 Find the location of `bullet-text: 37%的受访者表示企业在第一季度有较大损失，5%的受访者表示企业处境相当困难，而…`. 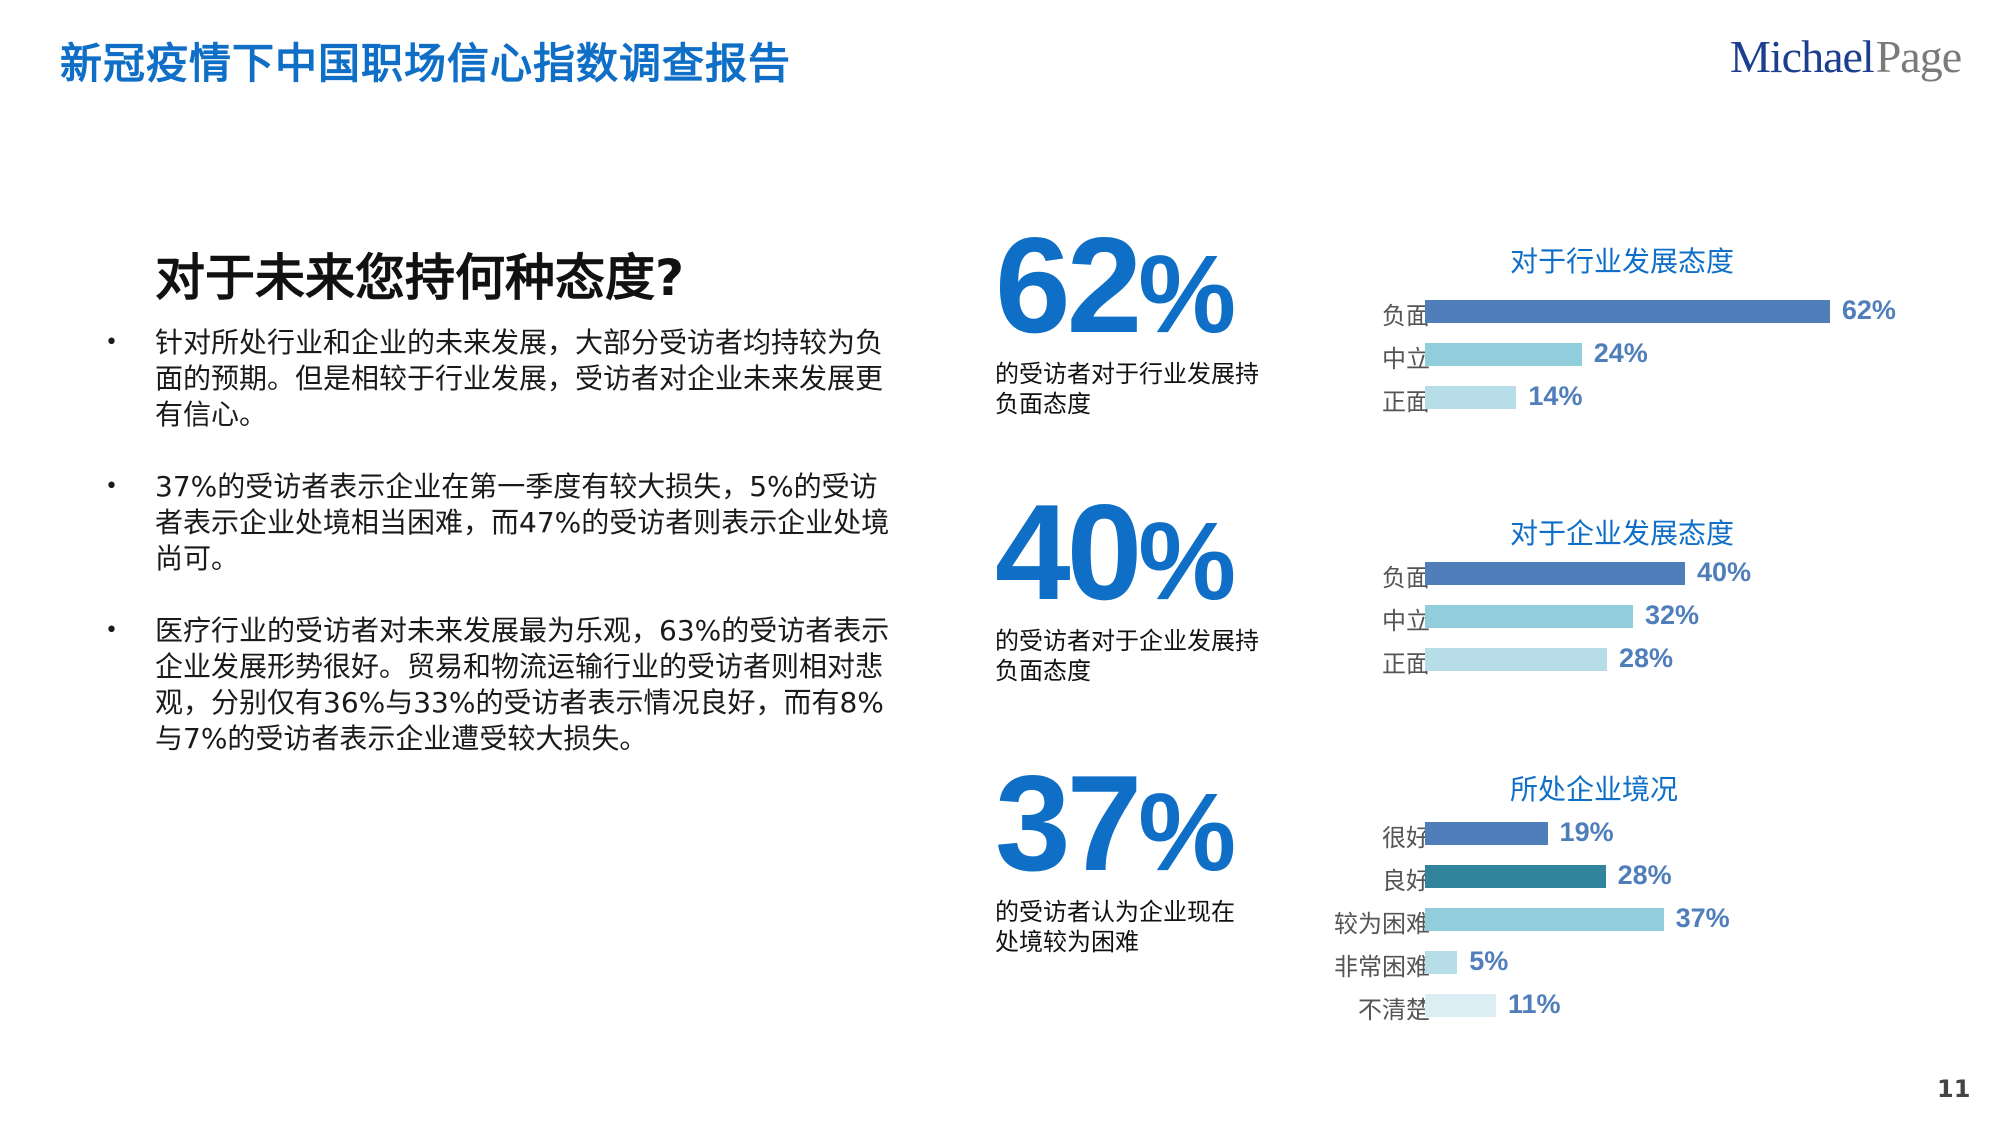

bullet-text: 37%的受访者表示企业在第一季度有较大损失，5%的受访者表示企业处境相当困难，而… is located at coordinates (522, 522).